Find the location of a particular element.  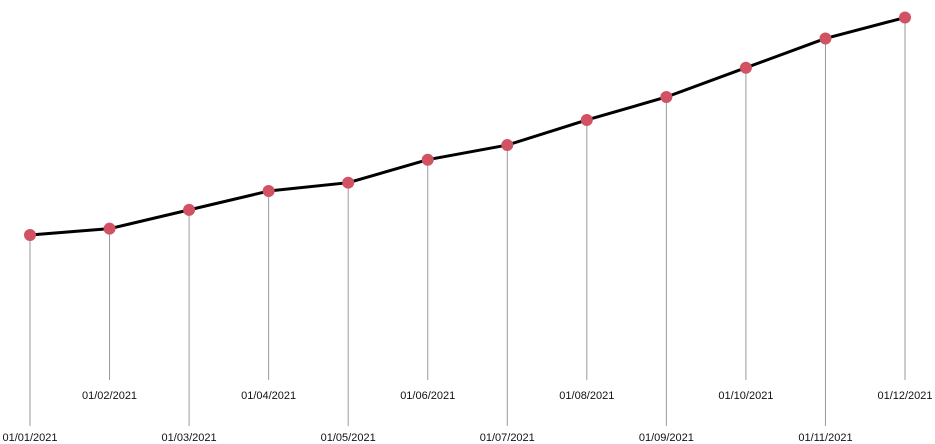

x-tick-label: 01/05/2021 is located at coordinates (348, 438).